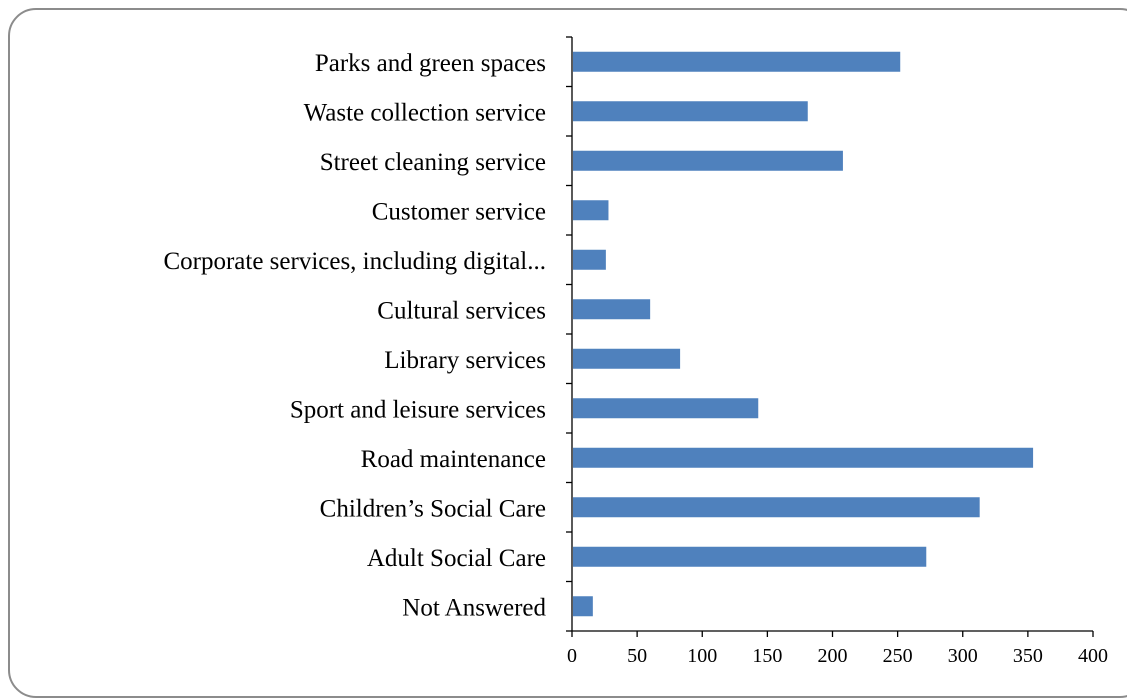 This screenshot has width=1127, height=698. I want to click on x-tick-label: 300, so click(963, 656).